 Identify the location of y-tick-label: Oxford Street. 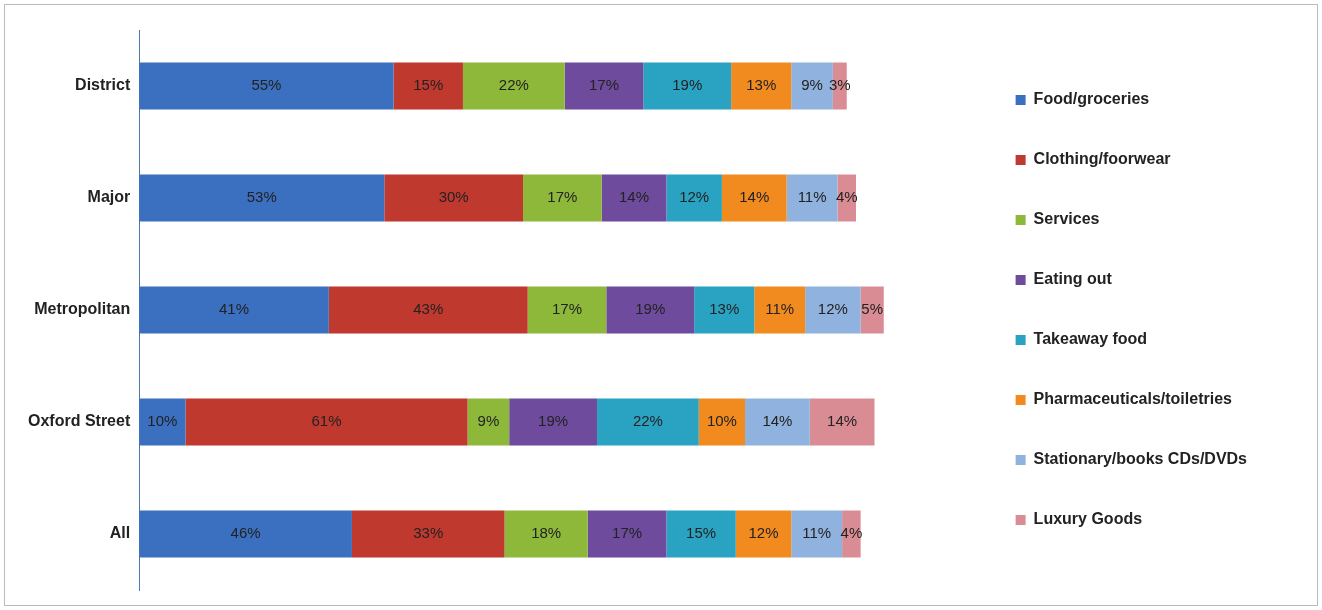
(79, 421).